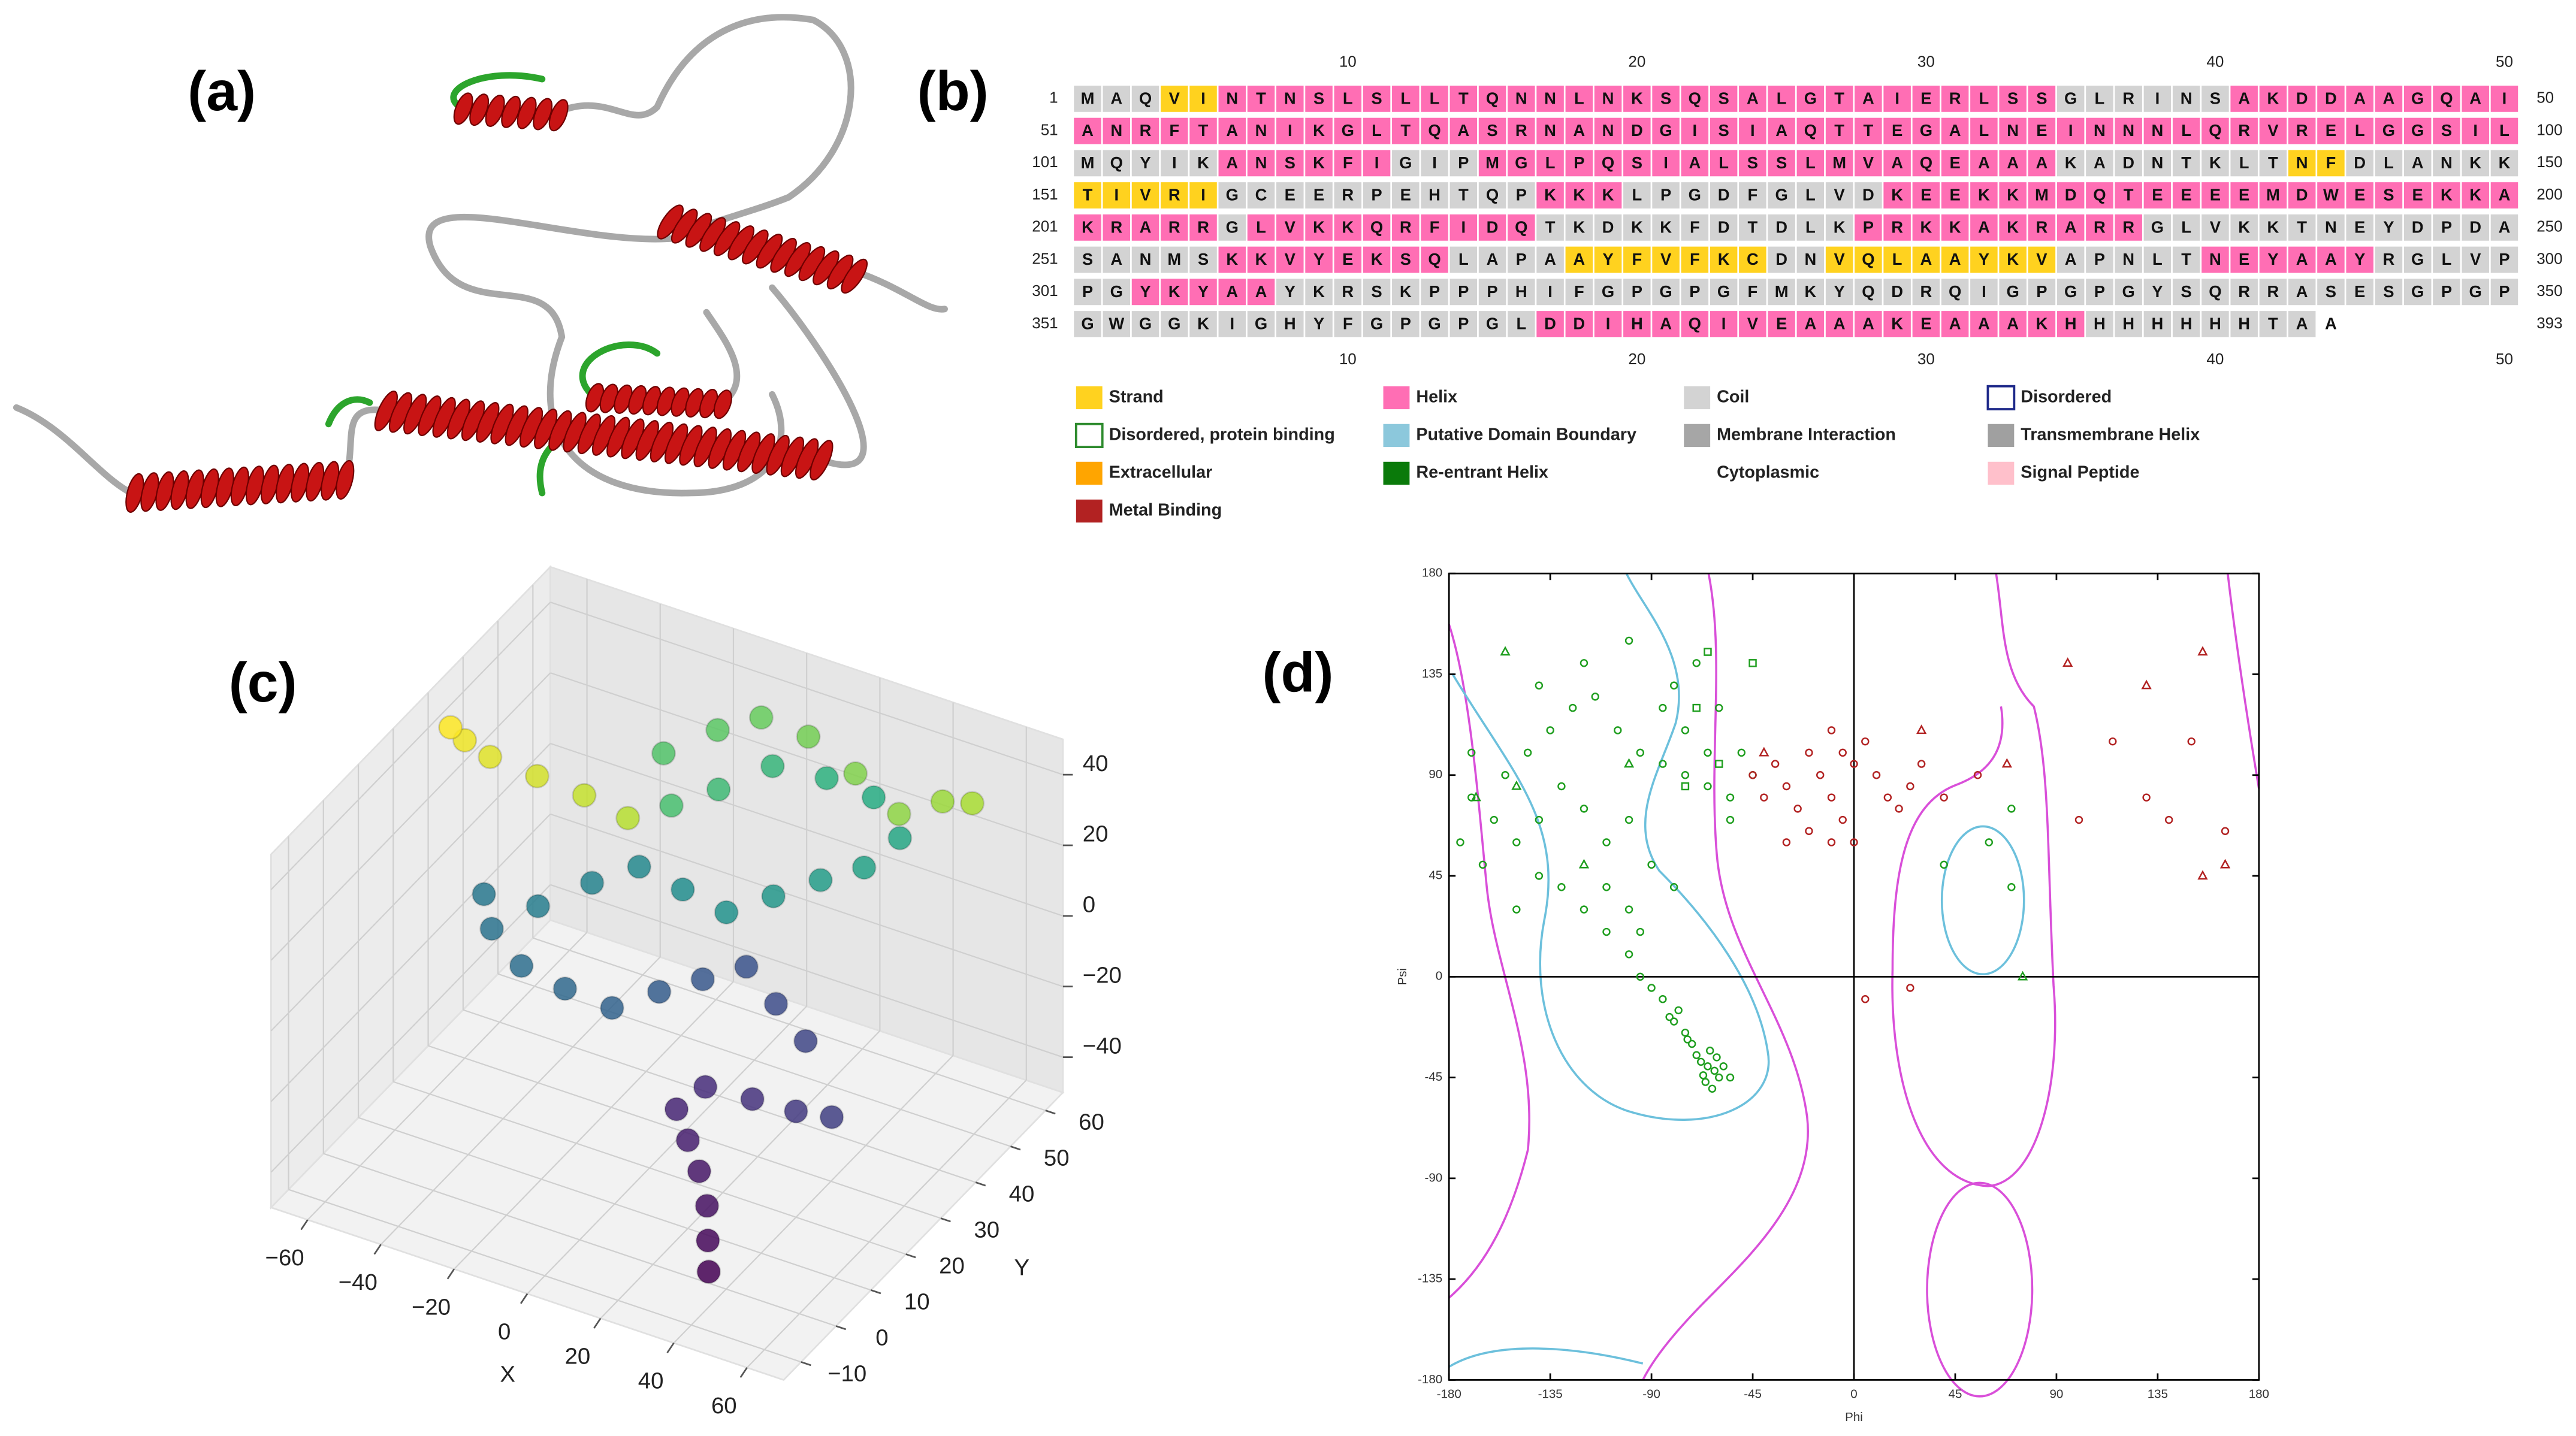 The height and width of the screenshot is (1436, 2576). I want to click on row-start: 1, so click(1054, 98).